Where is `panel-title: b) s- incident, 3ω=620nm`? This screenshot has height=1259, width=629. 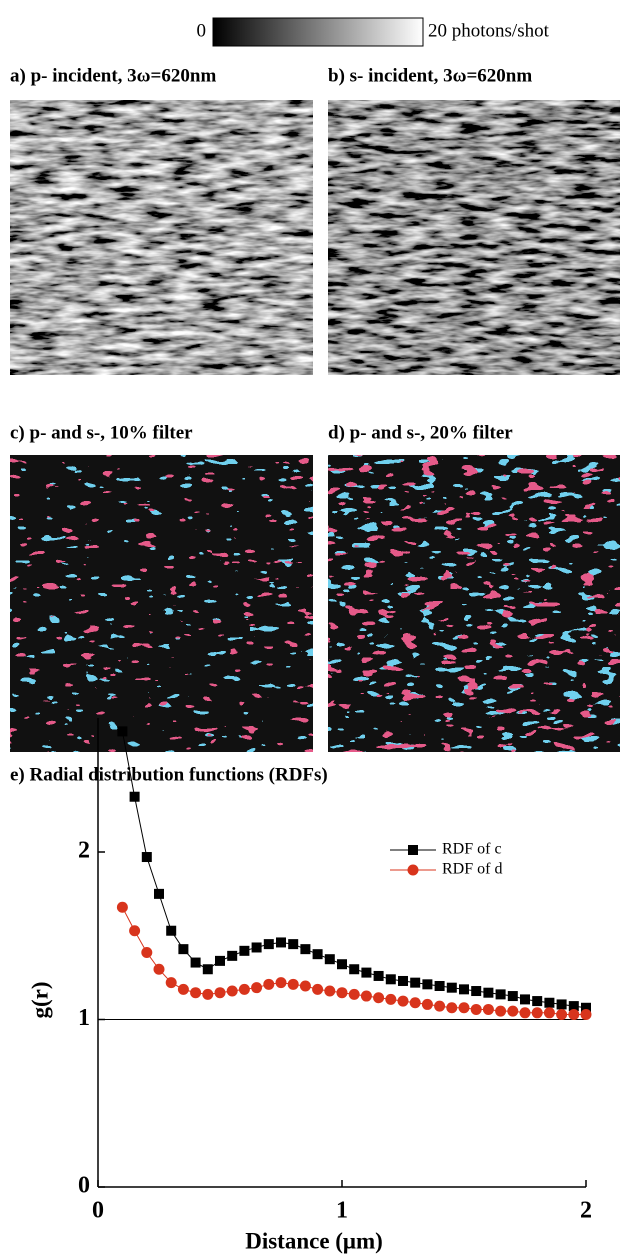 panel-title: b) s- incident, 3ω=620nm is located at coordinates (430, 75).